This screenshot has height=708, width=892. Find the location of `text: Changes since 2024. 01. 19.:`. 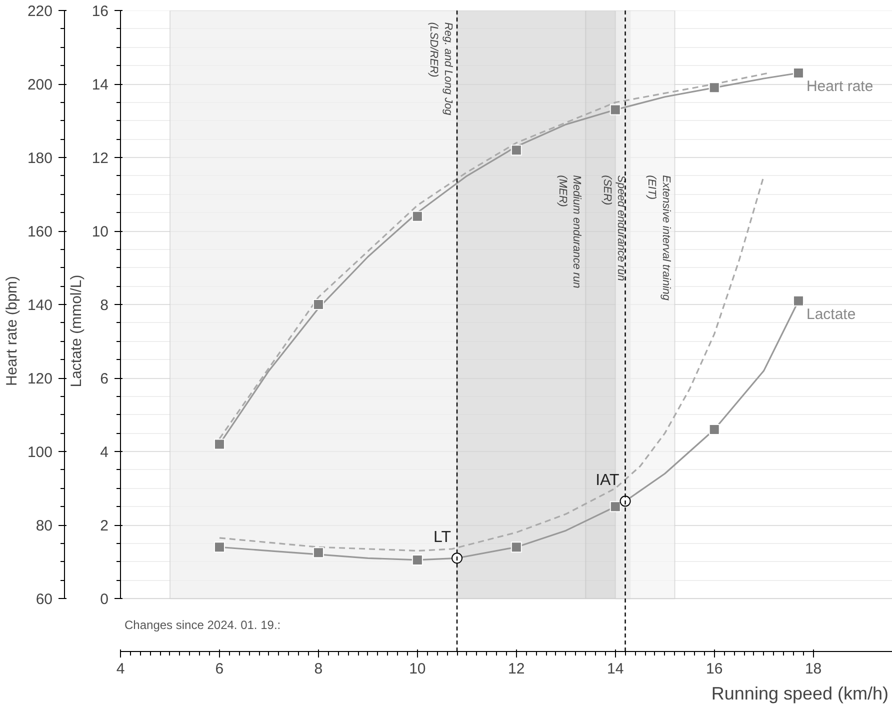

text: Changes since 2024. 01. 19.: is located at coordinates (202, 625).